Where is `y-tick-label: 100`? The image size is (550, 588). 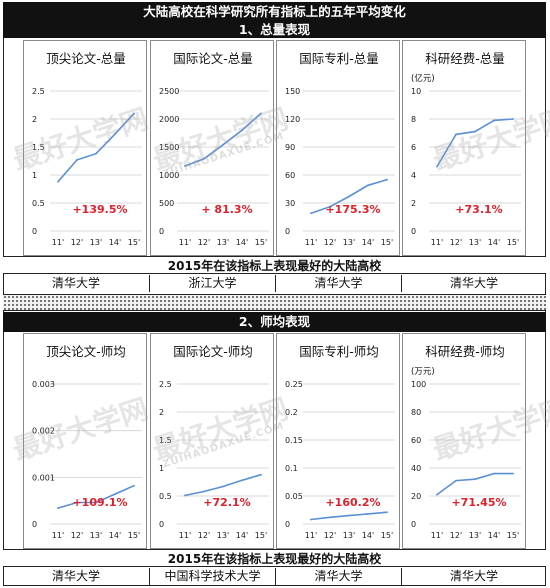
y-tick-label: 100 is located at coordinates (418, 384).